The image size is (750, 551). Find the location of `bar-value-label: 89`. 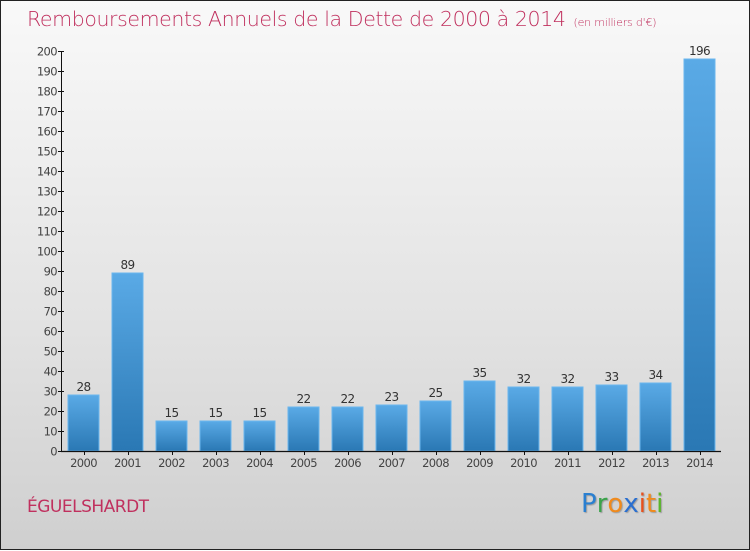

bar-value-label: 89 is located at coordinates (127, 265).